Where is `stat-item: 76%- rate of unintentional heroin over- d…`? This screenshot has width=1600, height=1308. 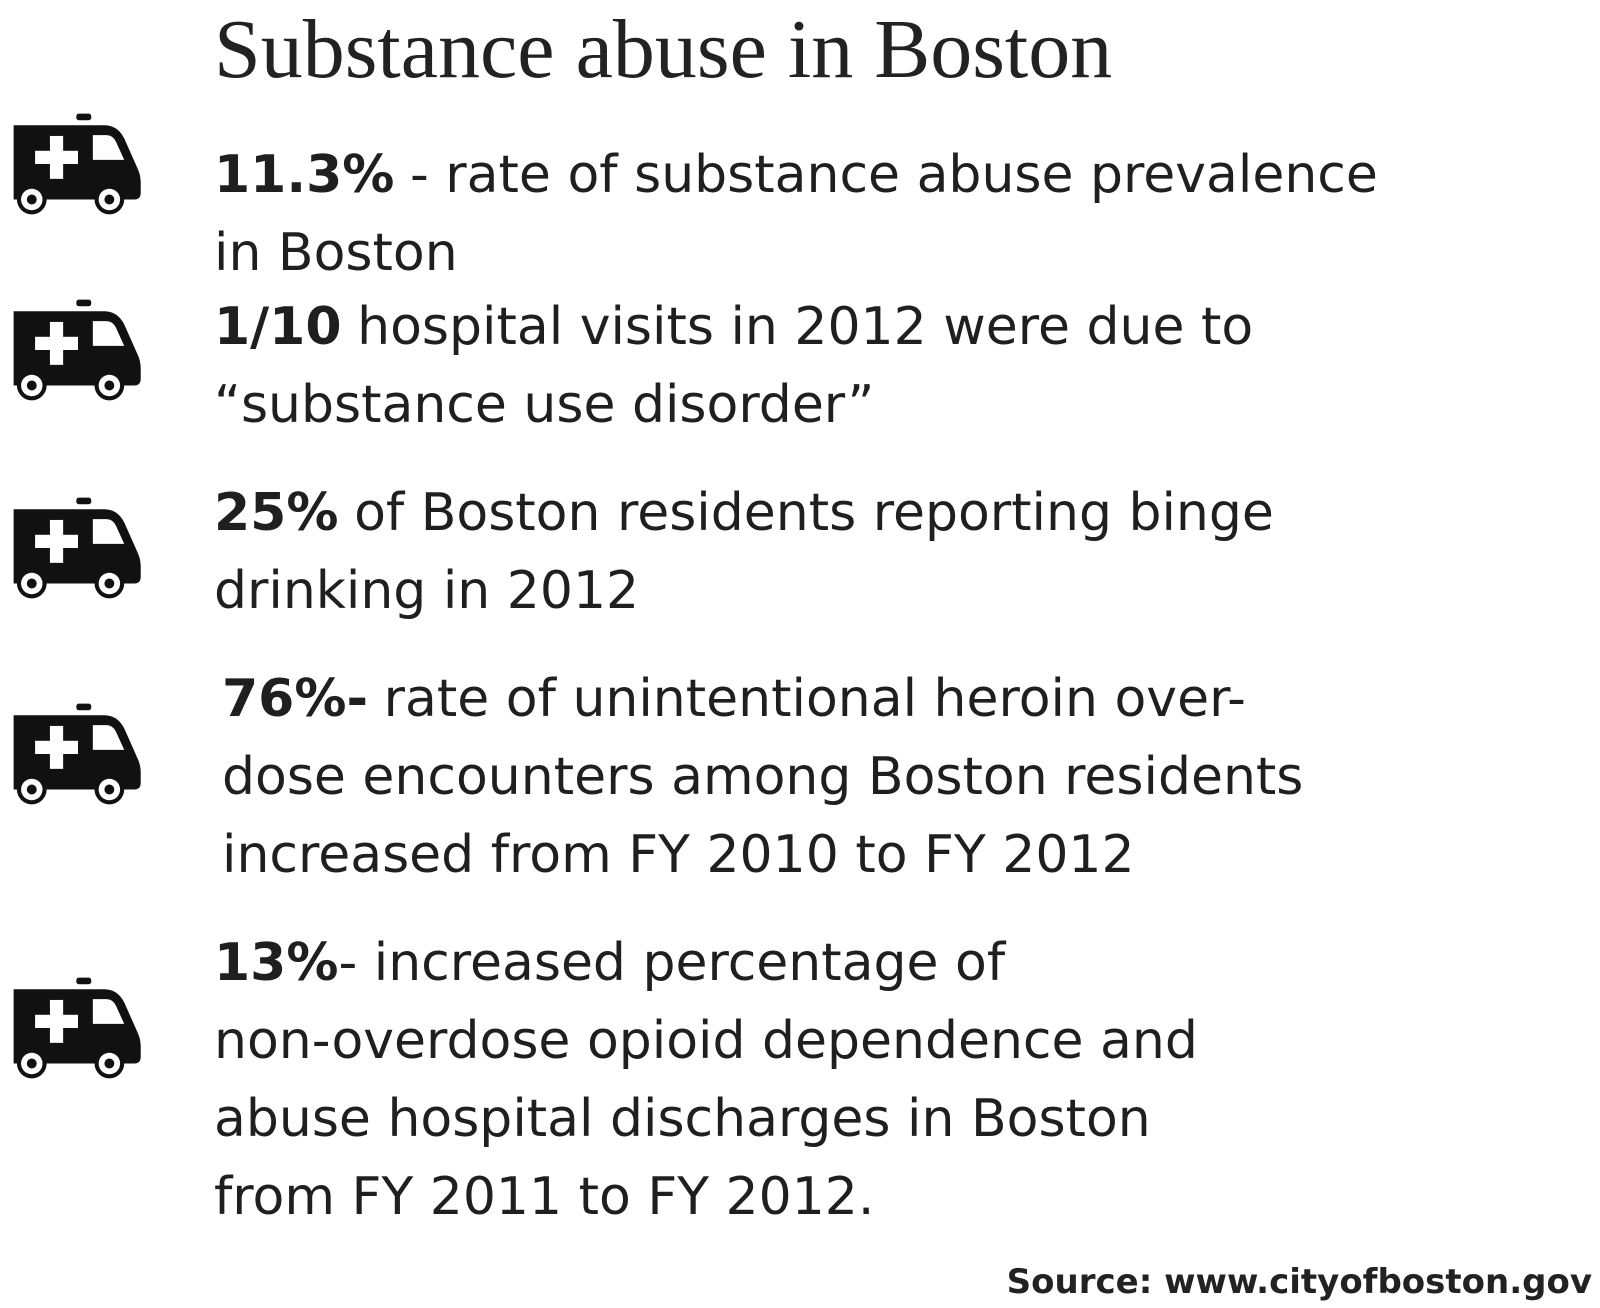
stat-item: 76%- rate of unintentional heroin over- d… is located at coordinates (762, 777).